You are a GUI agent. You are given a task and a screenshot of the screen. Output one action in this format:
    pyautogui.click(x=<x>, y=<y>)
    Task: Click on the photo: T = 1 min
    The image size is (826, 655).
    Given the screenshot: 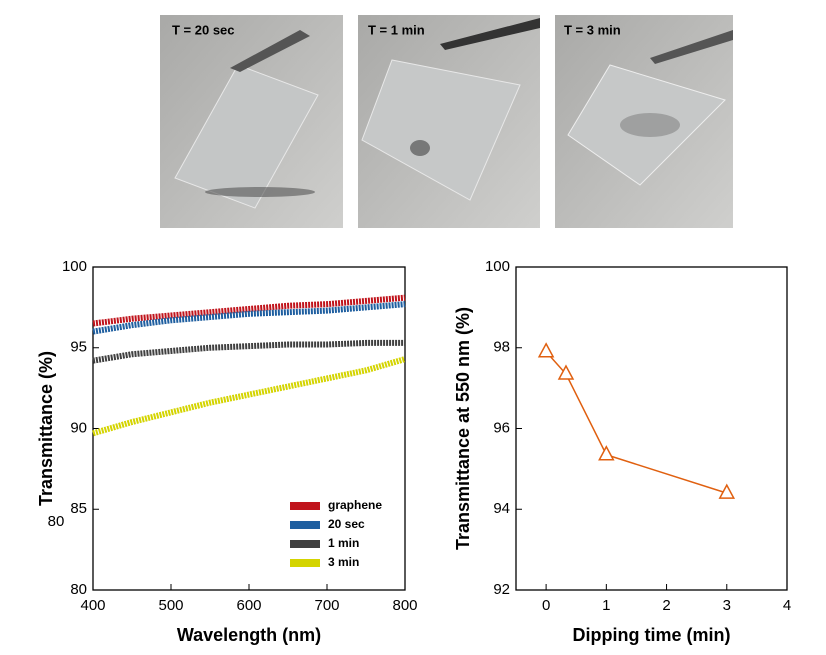 What is the action you would take?
    pyautogui.click(x=449, y=121)
    